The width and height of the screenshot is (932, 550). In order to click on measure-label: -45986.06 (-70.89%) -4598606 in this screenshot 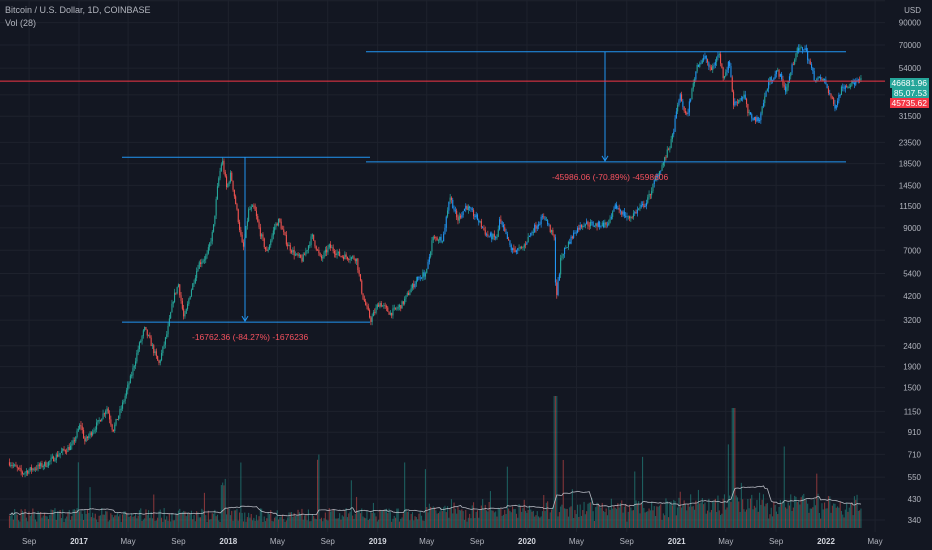, I will do `click(610, 177)`.